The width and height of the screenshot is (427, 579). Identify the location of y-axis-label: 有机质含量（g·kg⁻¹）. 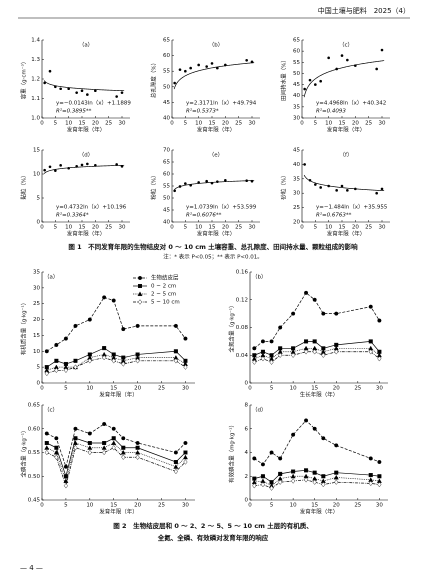
(24, 328).